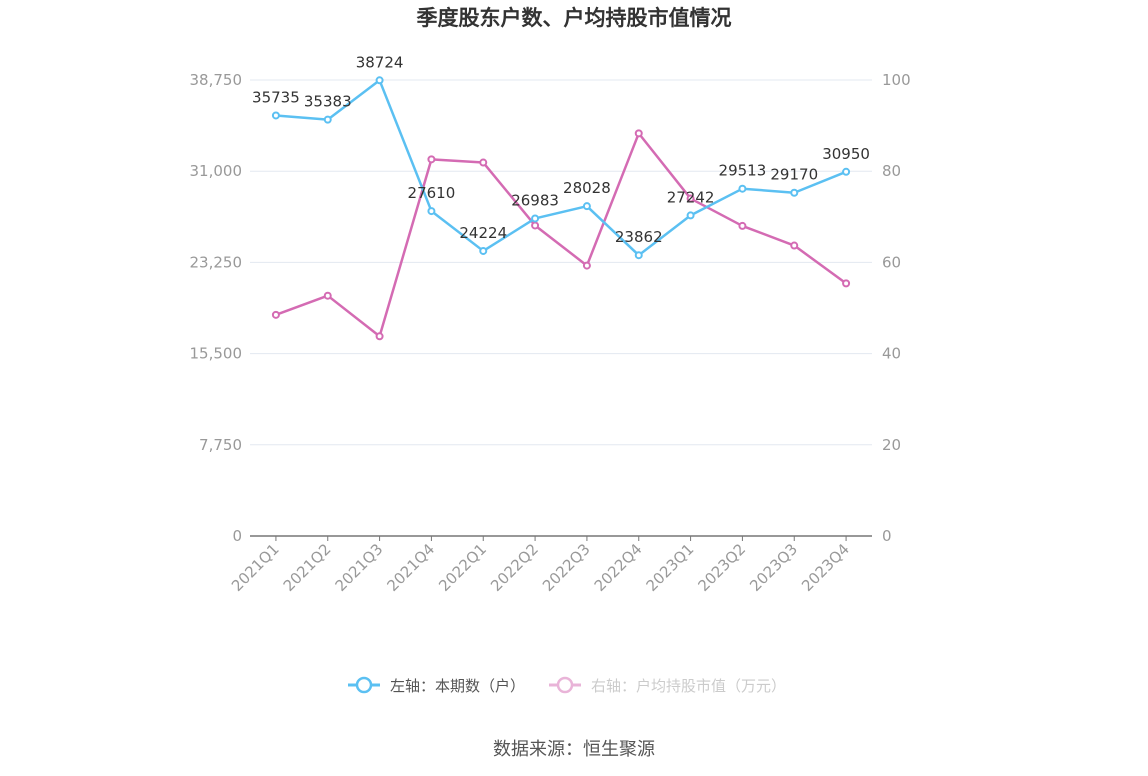 The image size is (1148, 776). What do you see at coordinates (688, 686) in the screenshot?
I see `legend-label: 右轴：户均持股市值（万元）` at bounding box center [688, 686].